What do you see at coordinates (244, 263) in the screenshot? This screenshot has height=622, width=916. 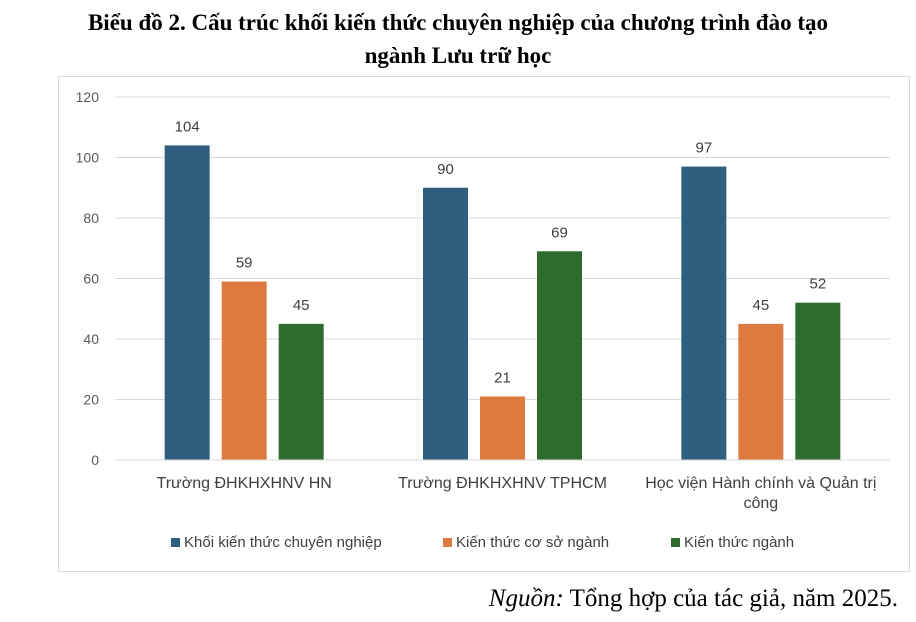 I see `data-label-s1-c0: 59` at bounding box center [244, 263].